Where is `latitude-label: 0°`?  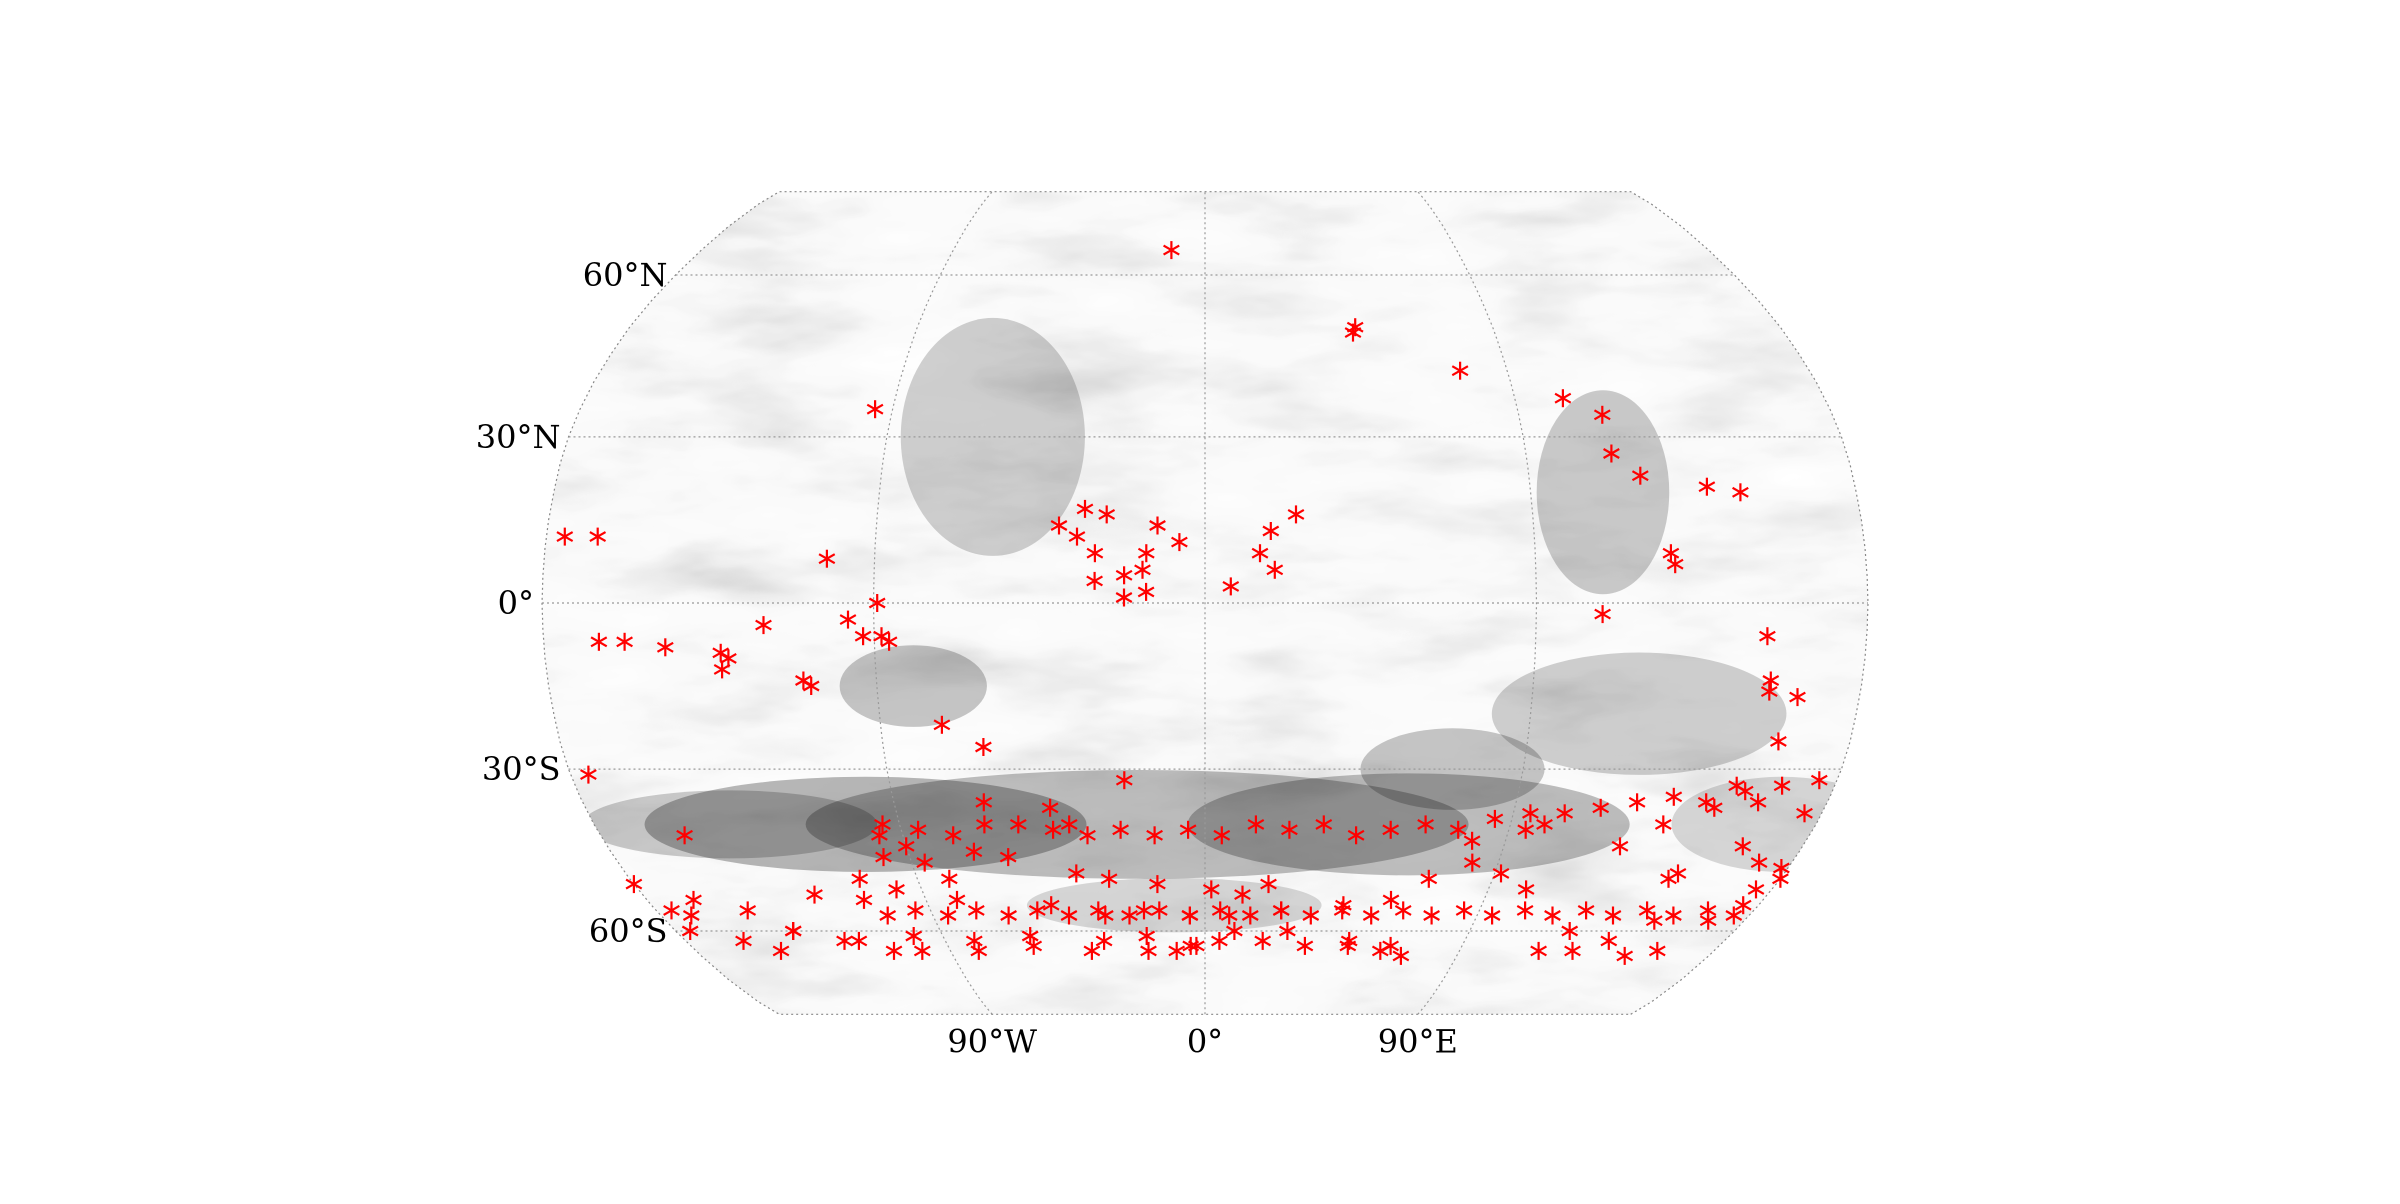 latitude-label: 0° is located at coordinates (516, 603).